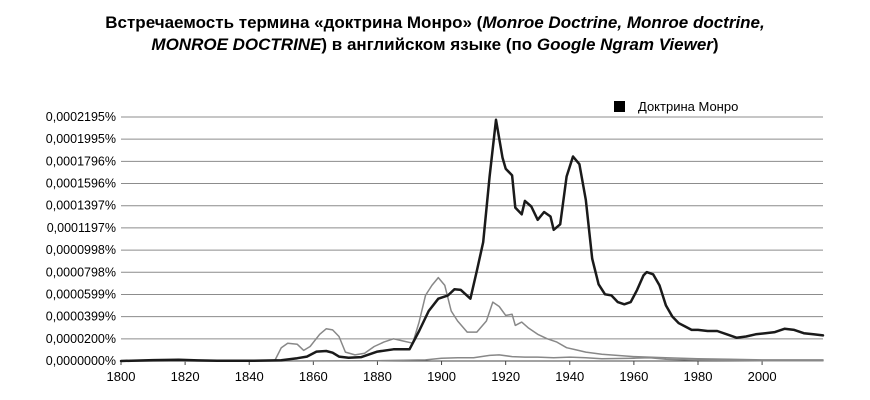 Image resolution: width=870 pixels, height=400 pixels. What do you see at coordinates (313, 376) in the screenshot?
I see `x-tick-label: 1860` at bounding box center [313, 376].